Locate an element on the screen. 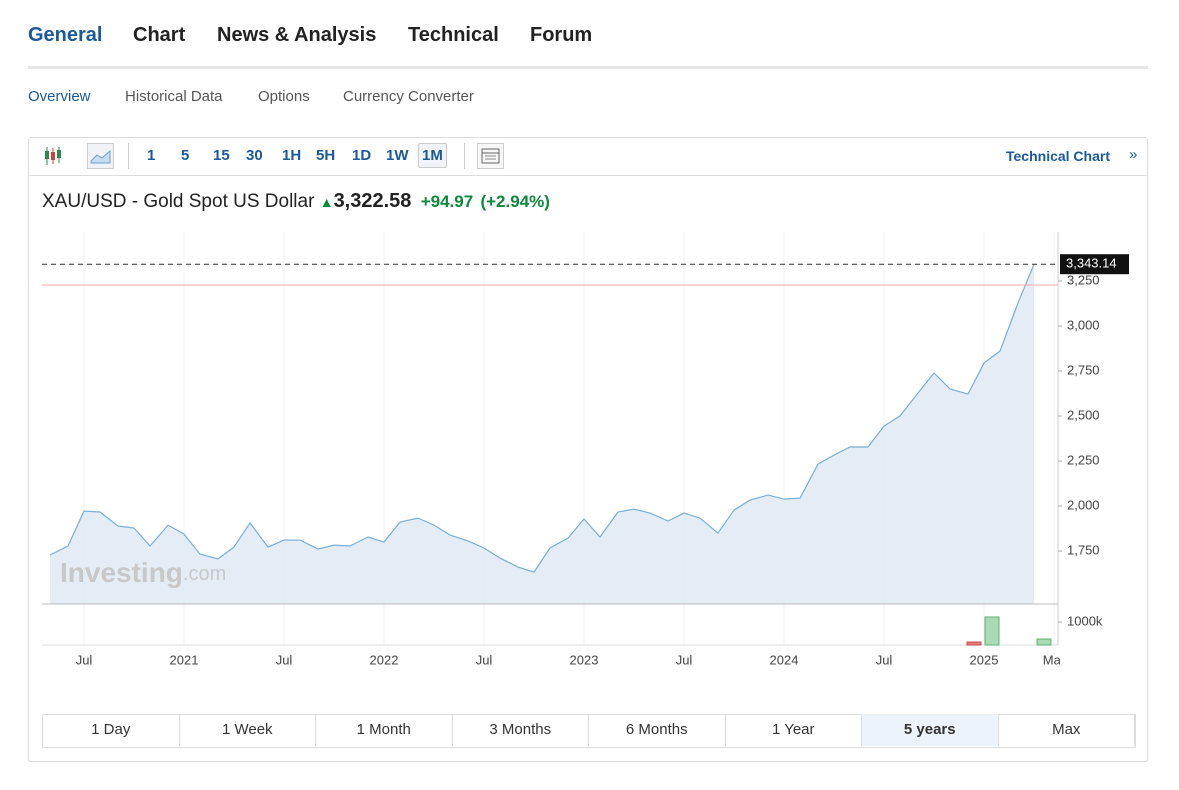 The image size is (1179, 790). range-button: 1 Month is located at coordinates (384, 730).